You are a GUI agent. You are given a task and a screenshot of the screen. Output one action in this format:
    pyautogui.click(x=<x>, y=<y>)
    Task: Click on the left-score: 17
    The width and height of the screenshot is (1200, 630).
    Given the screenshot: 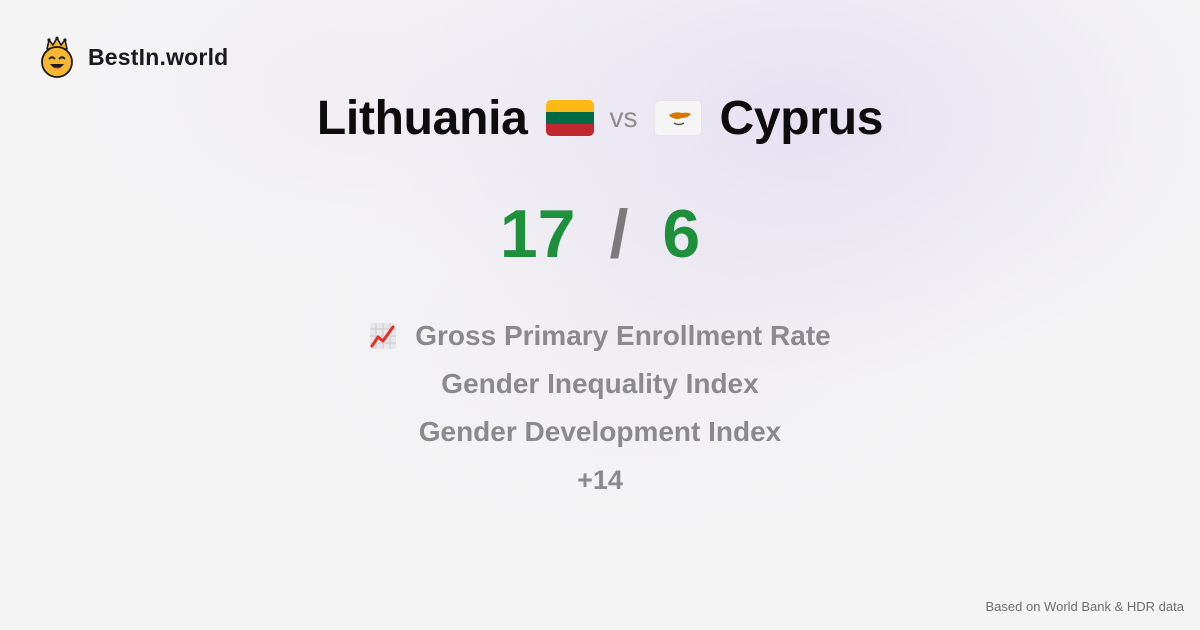 What is the action you would take?
    pyautogui.click(x=537, y=234)
    